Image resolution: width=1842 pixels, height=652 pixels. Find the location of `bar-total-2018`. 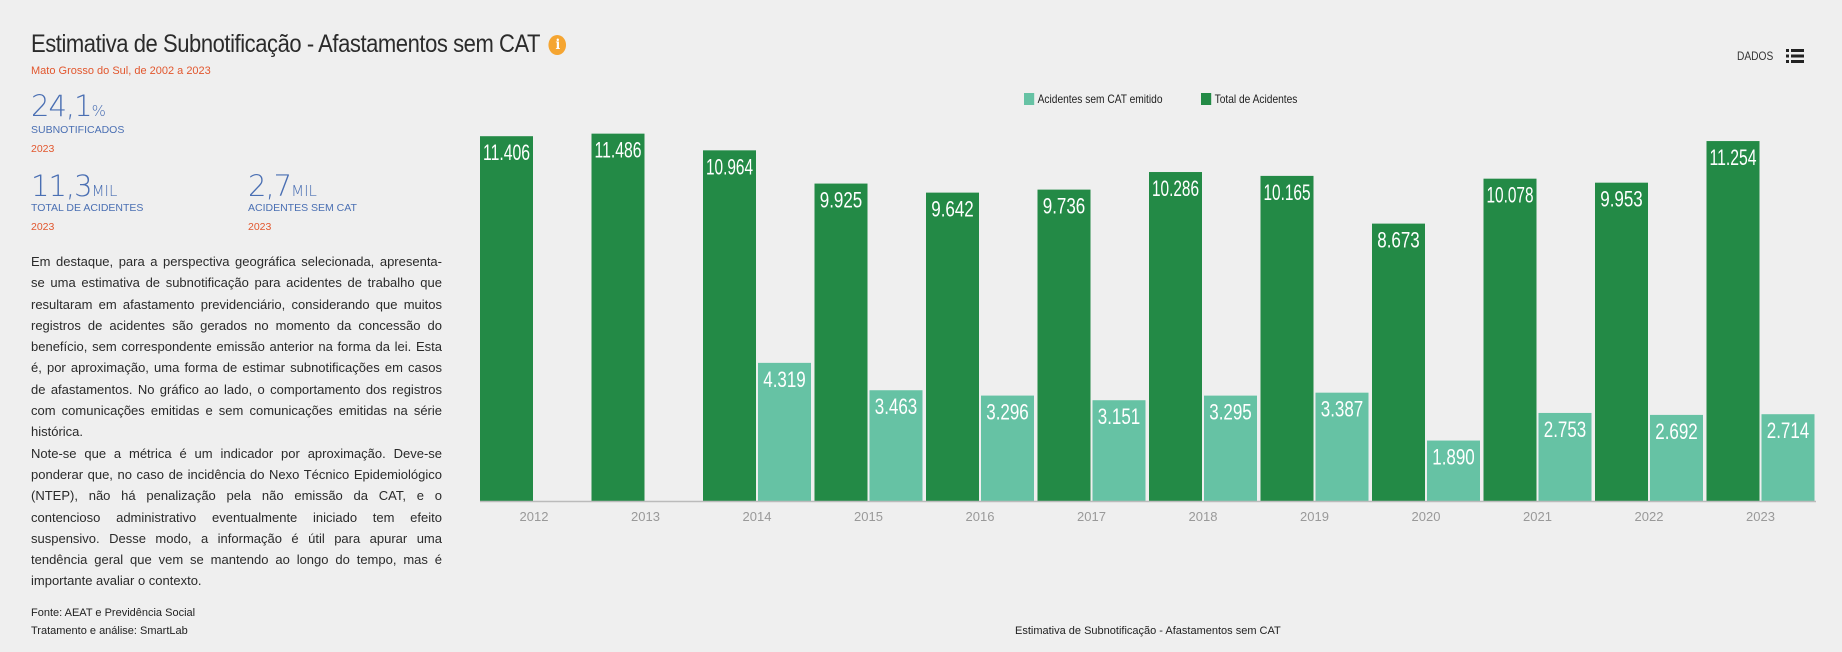

bar-total-2018 is located at coordinates (1175, 337).